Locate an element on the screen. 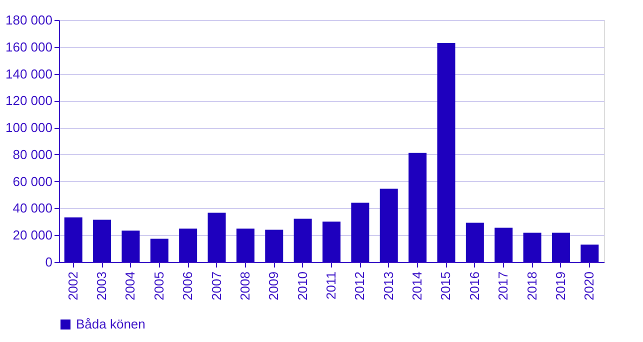 Image resolution: width=643 pixels, height=342 pixels. x-tick-label: 2011 is located at coordinates (331, 286).